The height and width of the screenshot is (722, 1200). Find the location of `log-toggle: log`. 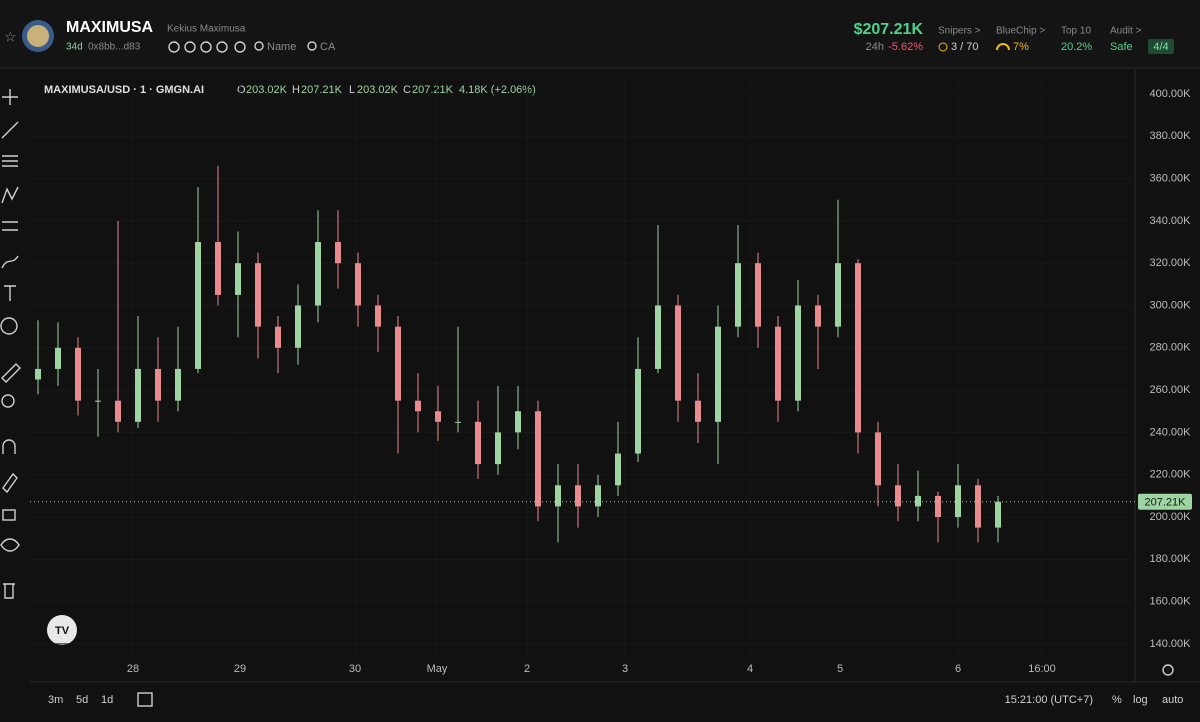

log-toggle: log is located at coordinates (1140, 700).